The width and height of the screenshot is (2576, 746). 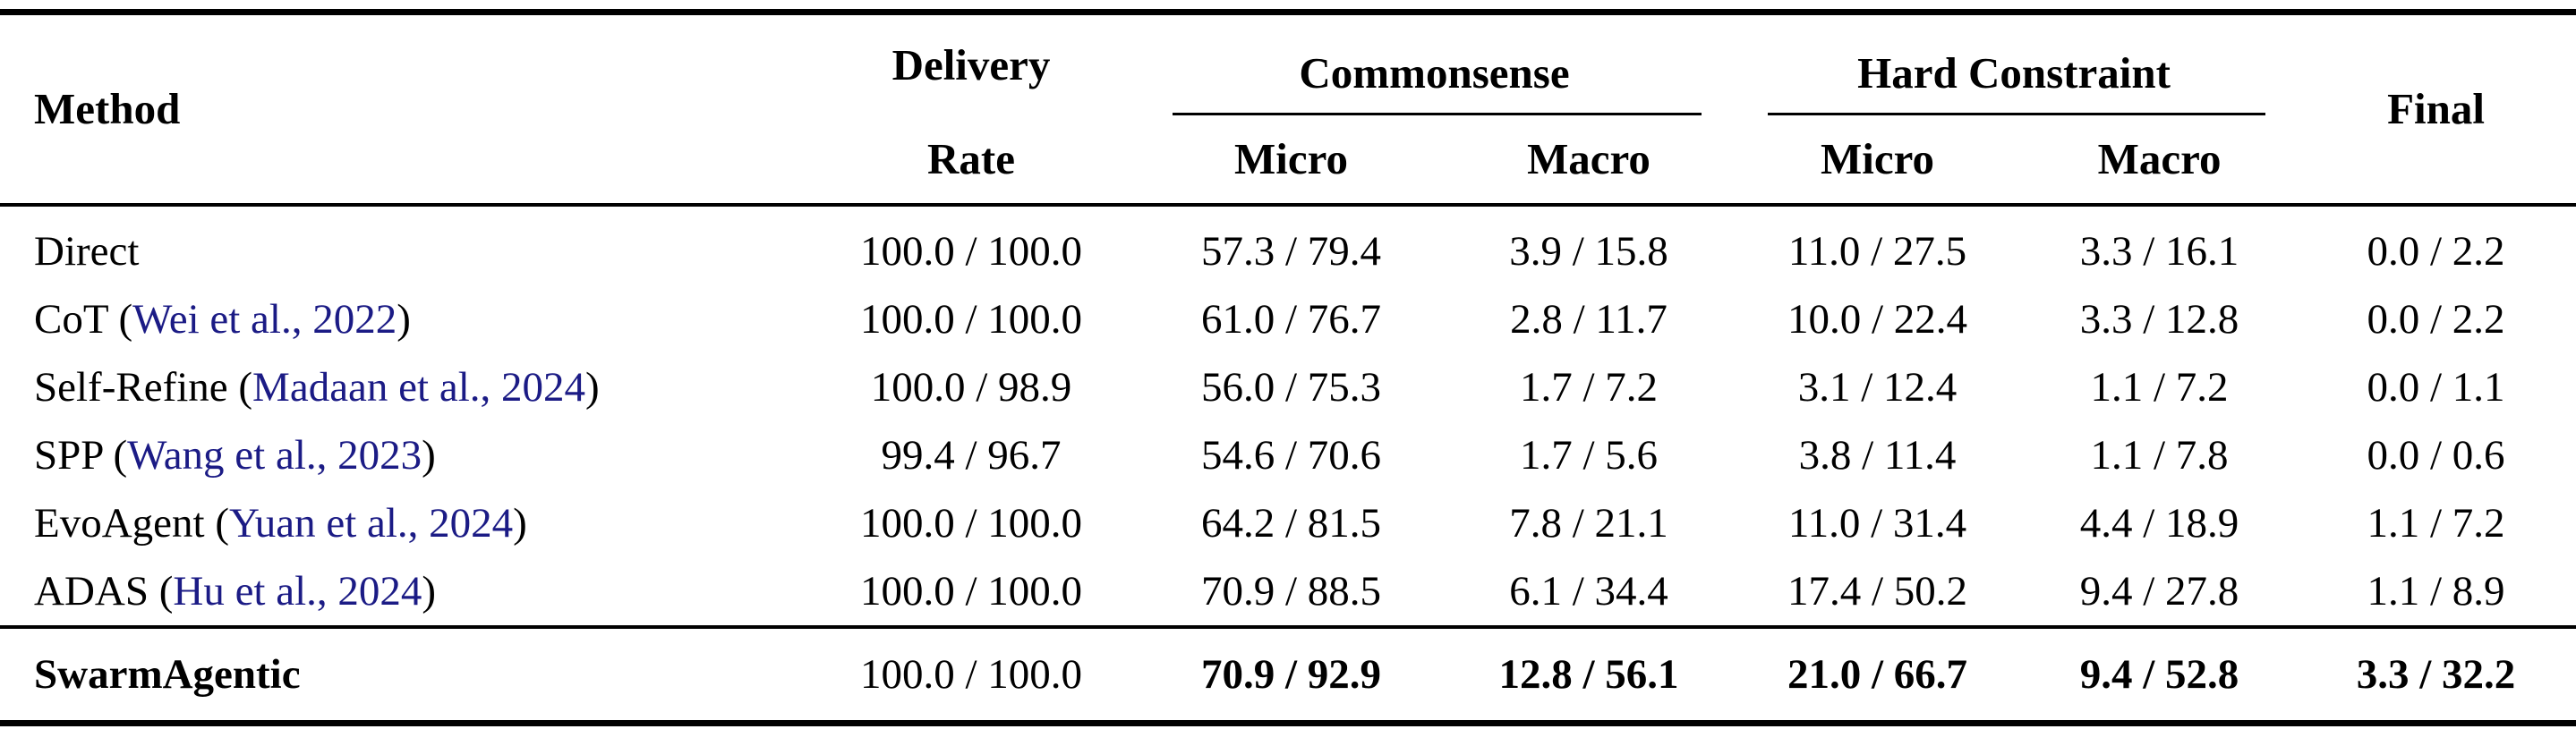 What do you see at coordinates (91, 591) in the screenshot?
I see `method-name: ADAS` at bounding box center [91, 591].